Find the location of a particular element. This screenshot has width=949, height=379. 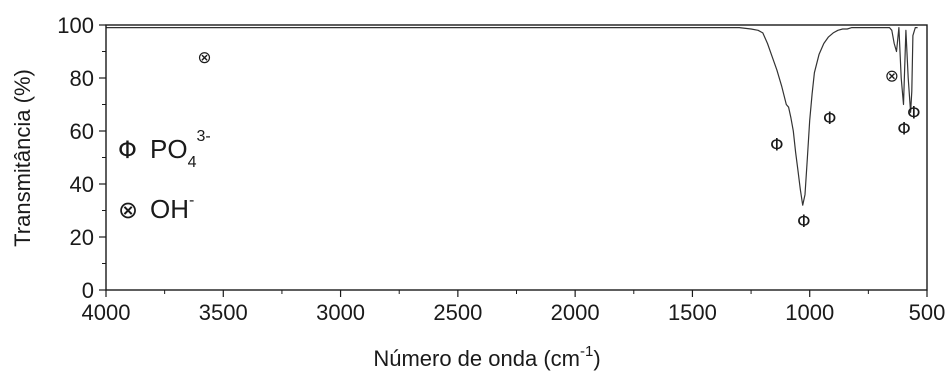

x-tick-label: 4000 is located at coordinates (106, 312).